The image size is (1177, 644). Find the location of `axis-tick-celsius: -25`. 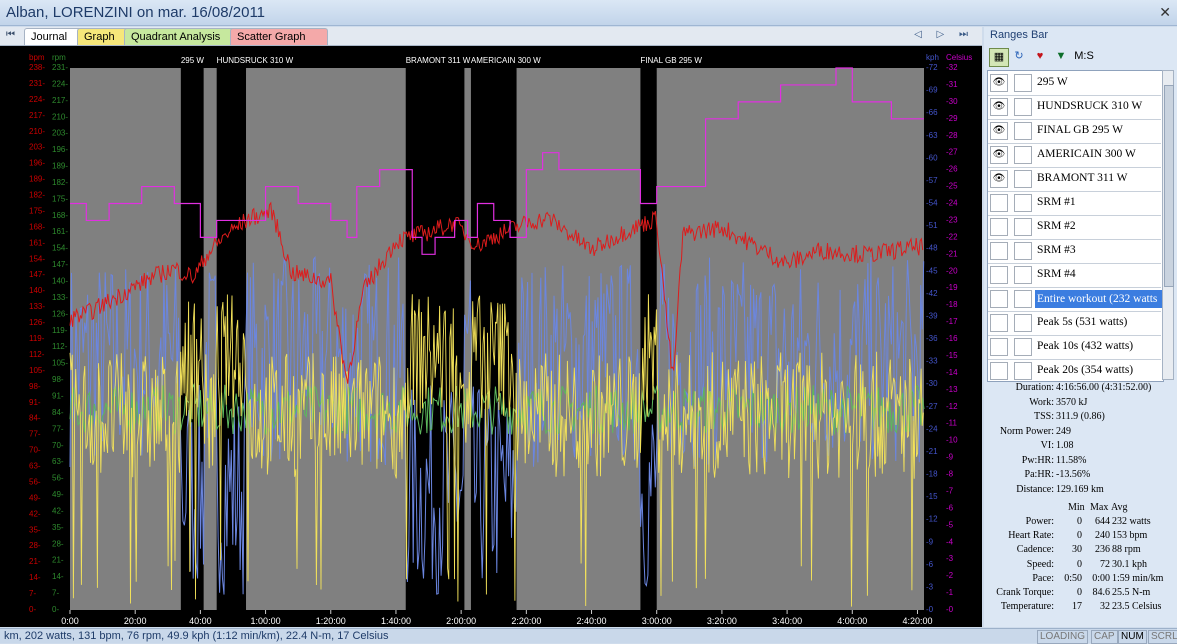

axis-tick-celsius: -25 is located at coordinates (952, 186).